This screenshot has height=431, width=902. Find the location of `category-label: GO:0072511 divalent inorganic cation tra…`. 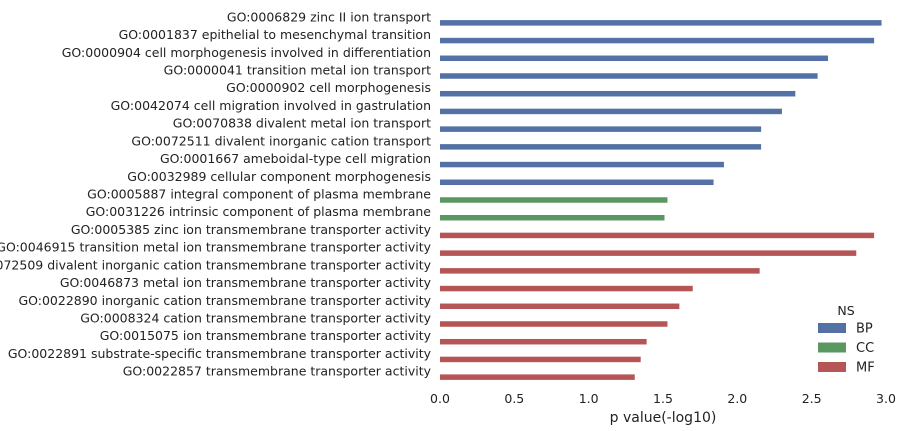

category-label: GO:0072511 divalent inorganic cation tra… is located at coordinates (281, 140).